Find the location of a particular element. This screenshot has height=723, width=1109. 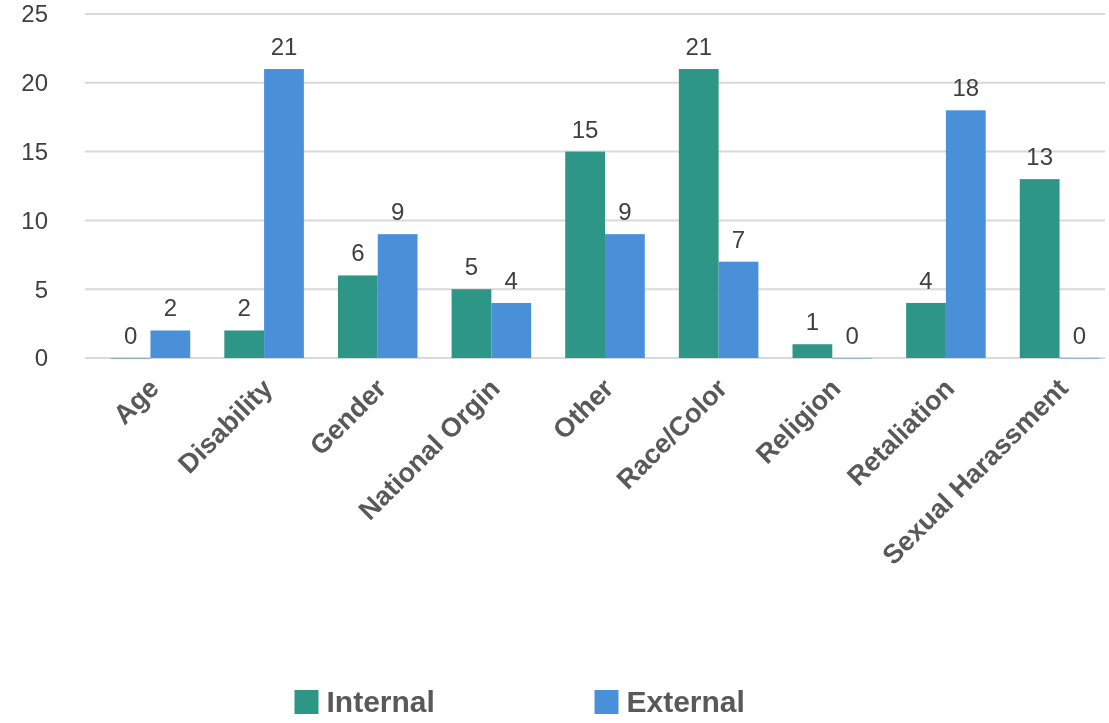

legend-label: External is located at coordinates (685, 701).